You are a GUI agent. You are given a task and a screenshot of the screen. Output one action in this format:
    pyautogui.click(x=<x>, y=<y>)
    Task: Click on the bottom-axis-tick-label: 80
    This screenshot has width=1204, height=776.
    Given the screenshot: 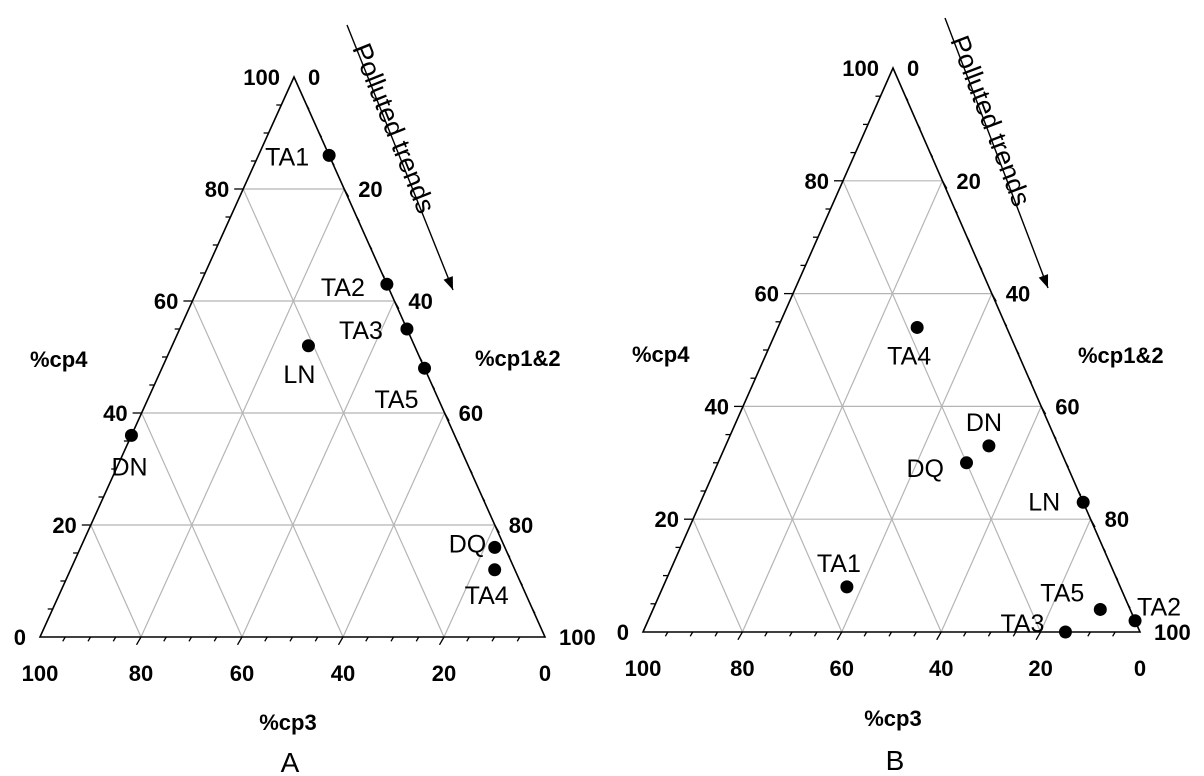 What is the action you would take?
    pyautogui.click(x=141, y=673)
    